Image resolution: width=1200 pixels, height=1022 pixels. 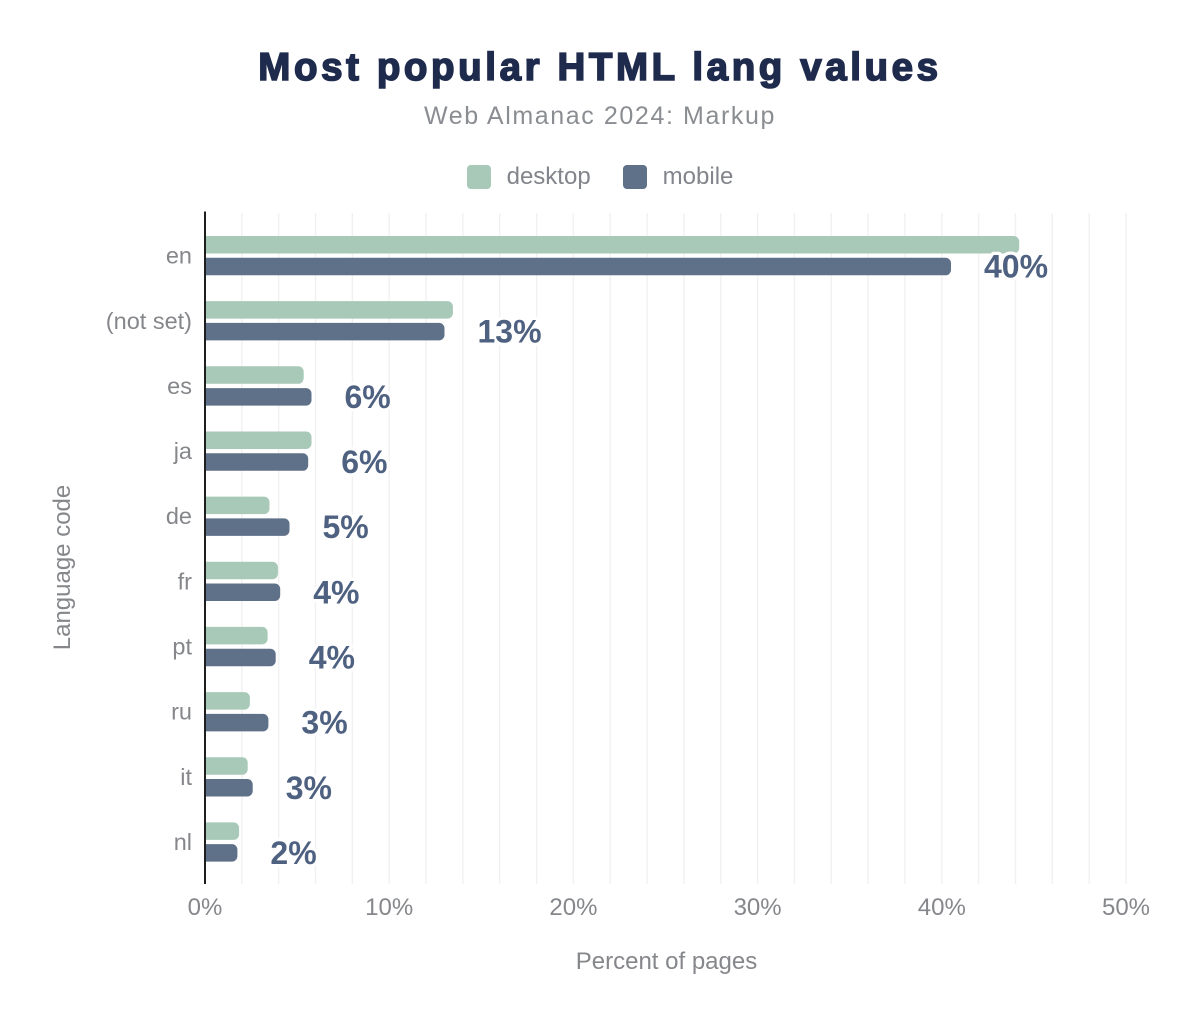 What do you see at coordinates (185, 581) in the screenshot?
I see `svg-text: fr` at bounding box center [185, 581].